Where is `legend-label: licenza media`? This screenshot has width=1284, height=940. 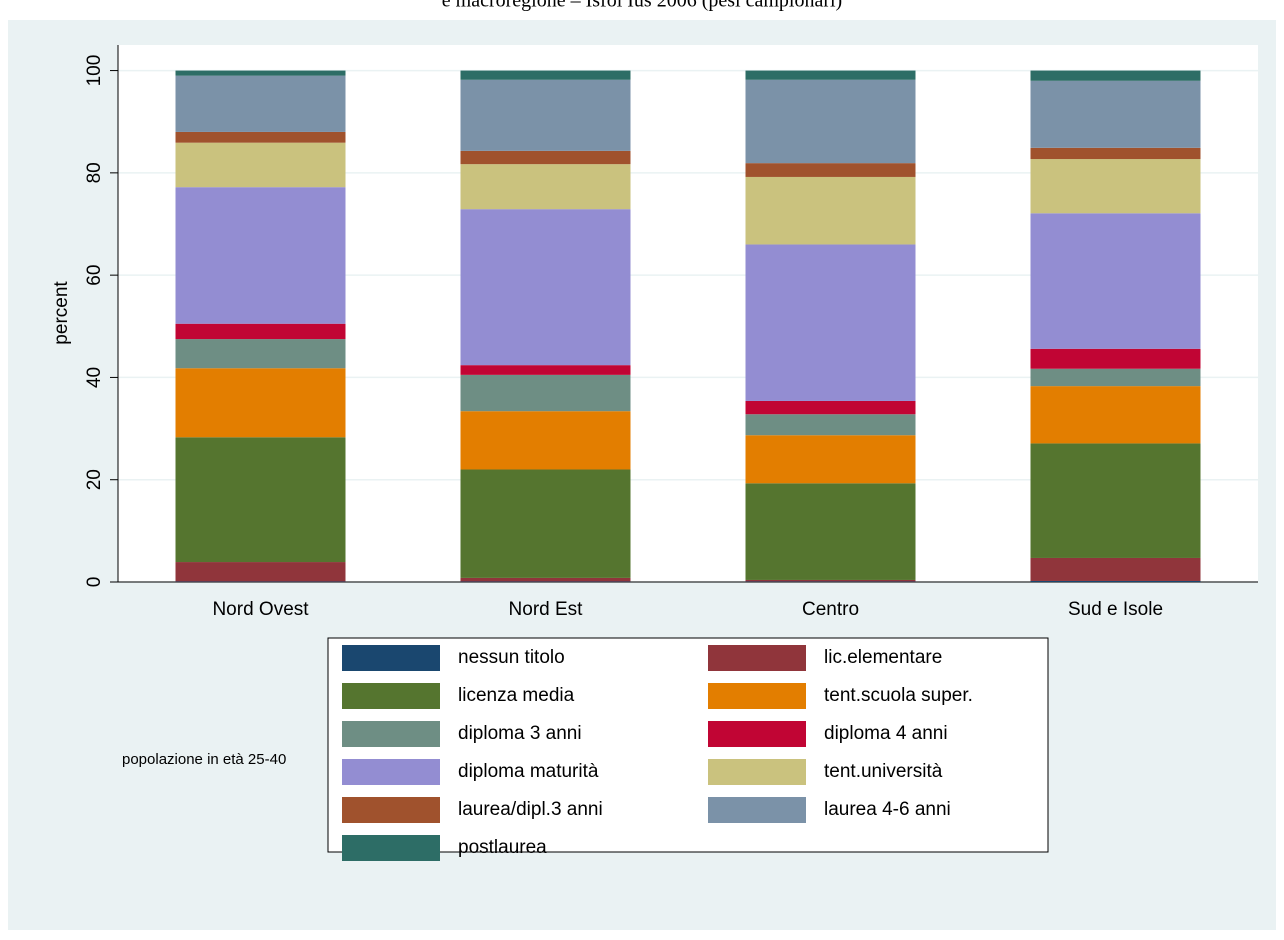
legend-label: licenza media is located at coordinates (516, 695).